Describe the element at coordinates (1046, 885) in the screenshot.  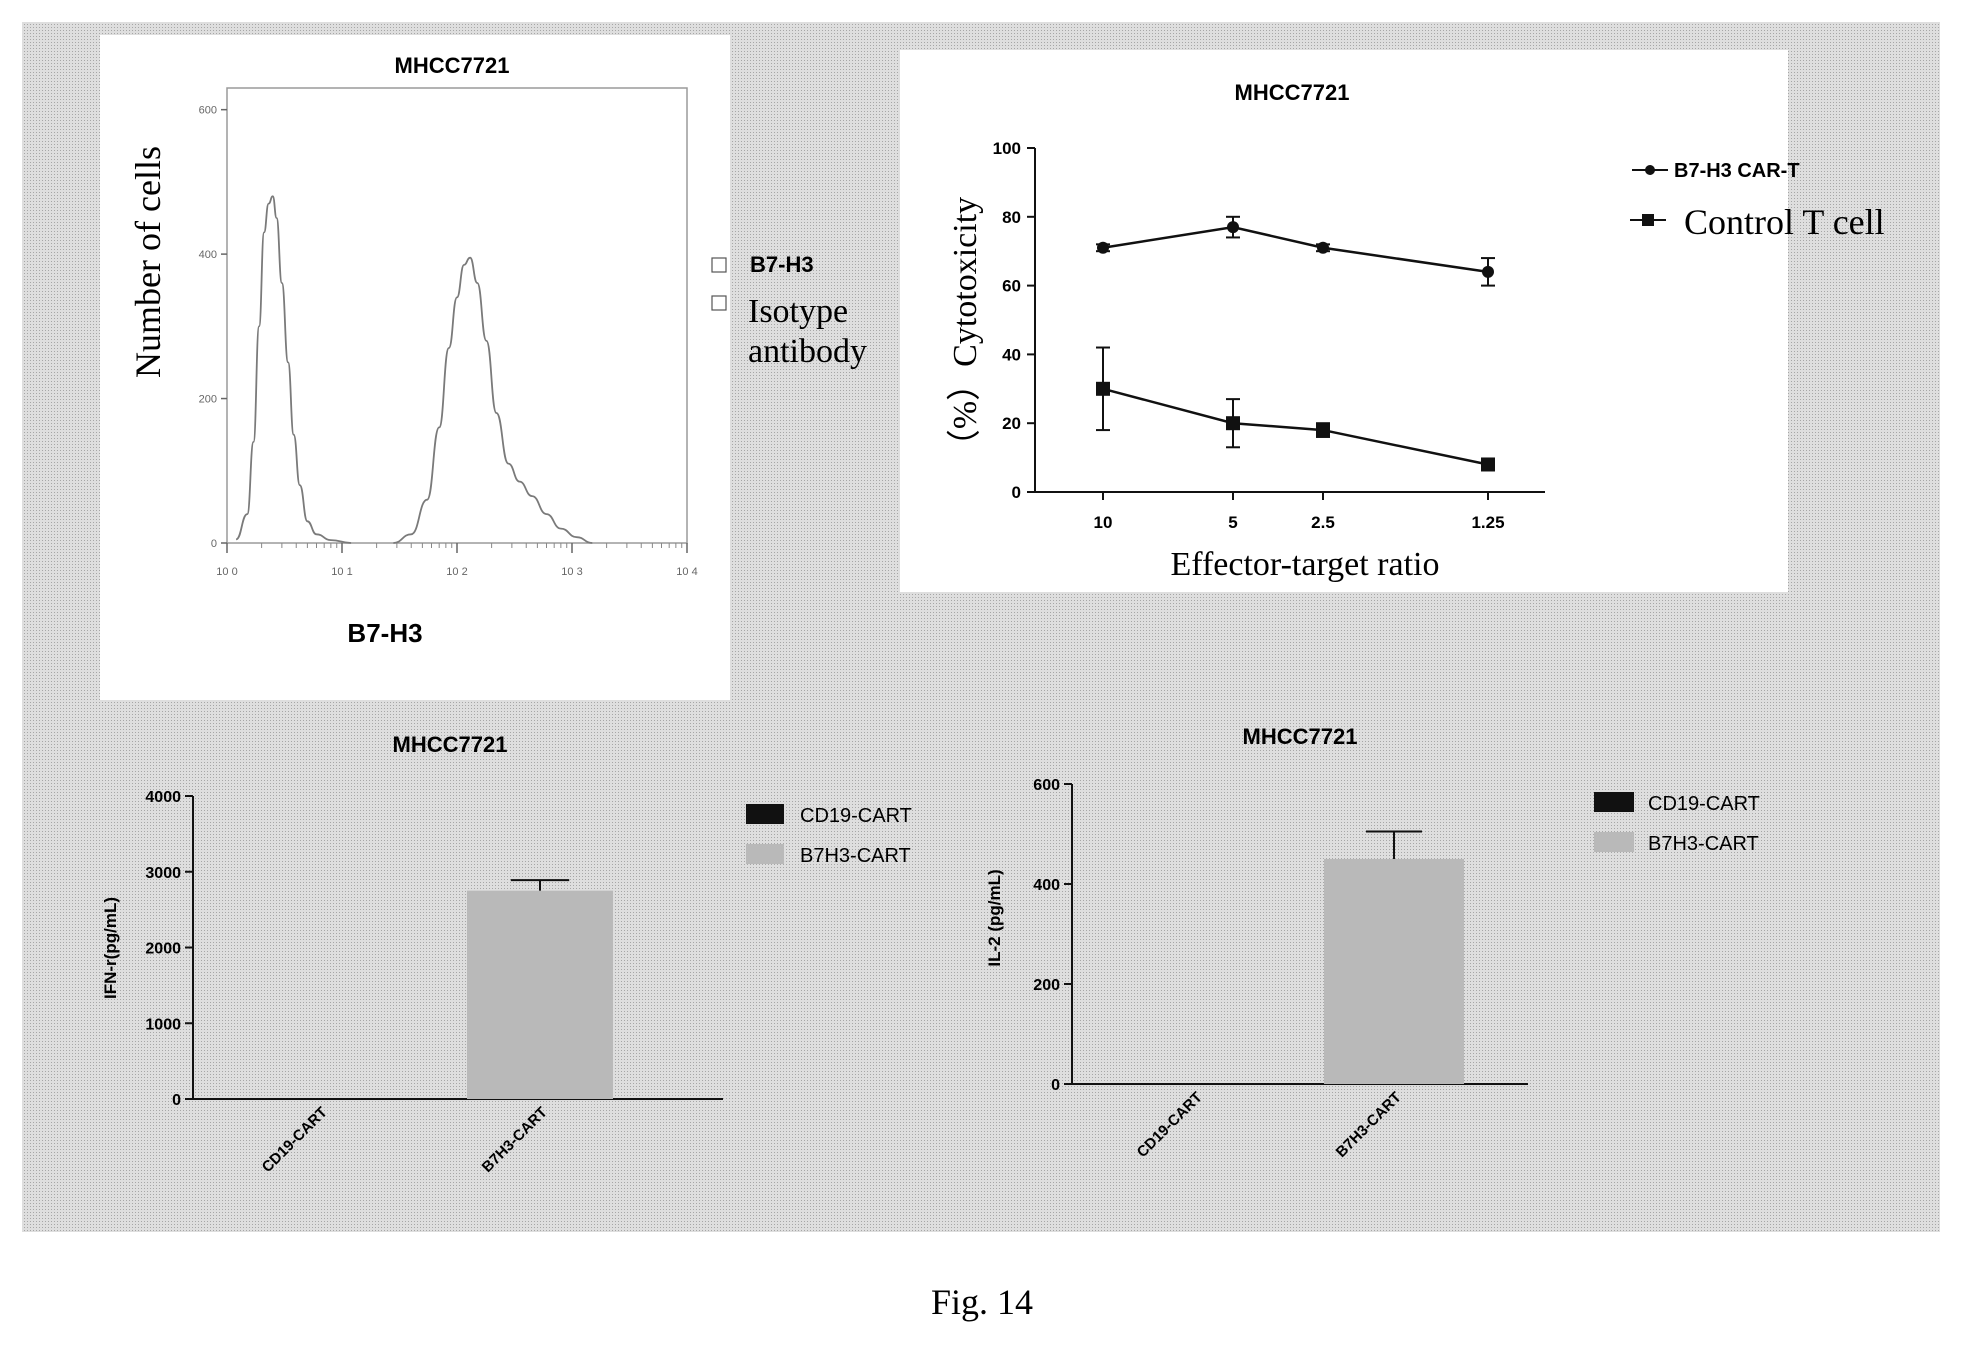
I see `il2-y-tick-label: 400` at that location.